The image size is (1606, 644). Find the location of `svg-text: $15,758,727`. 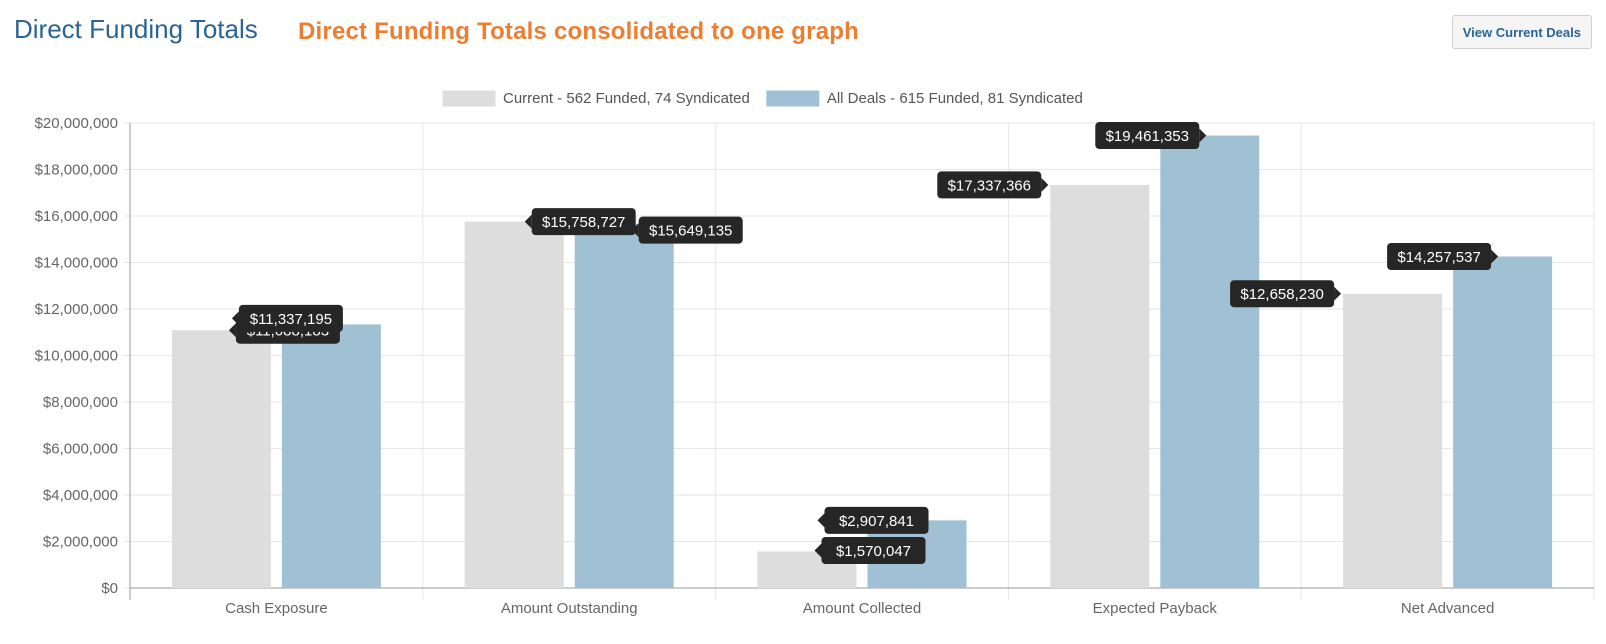

svg-text: $15,758,727 is located at coordinates (583, 222).